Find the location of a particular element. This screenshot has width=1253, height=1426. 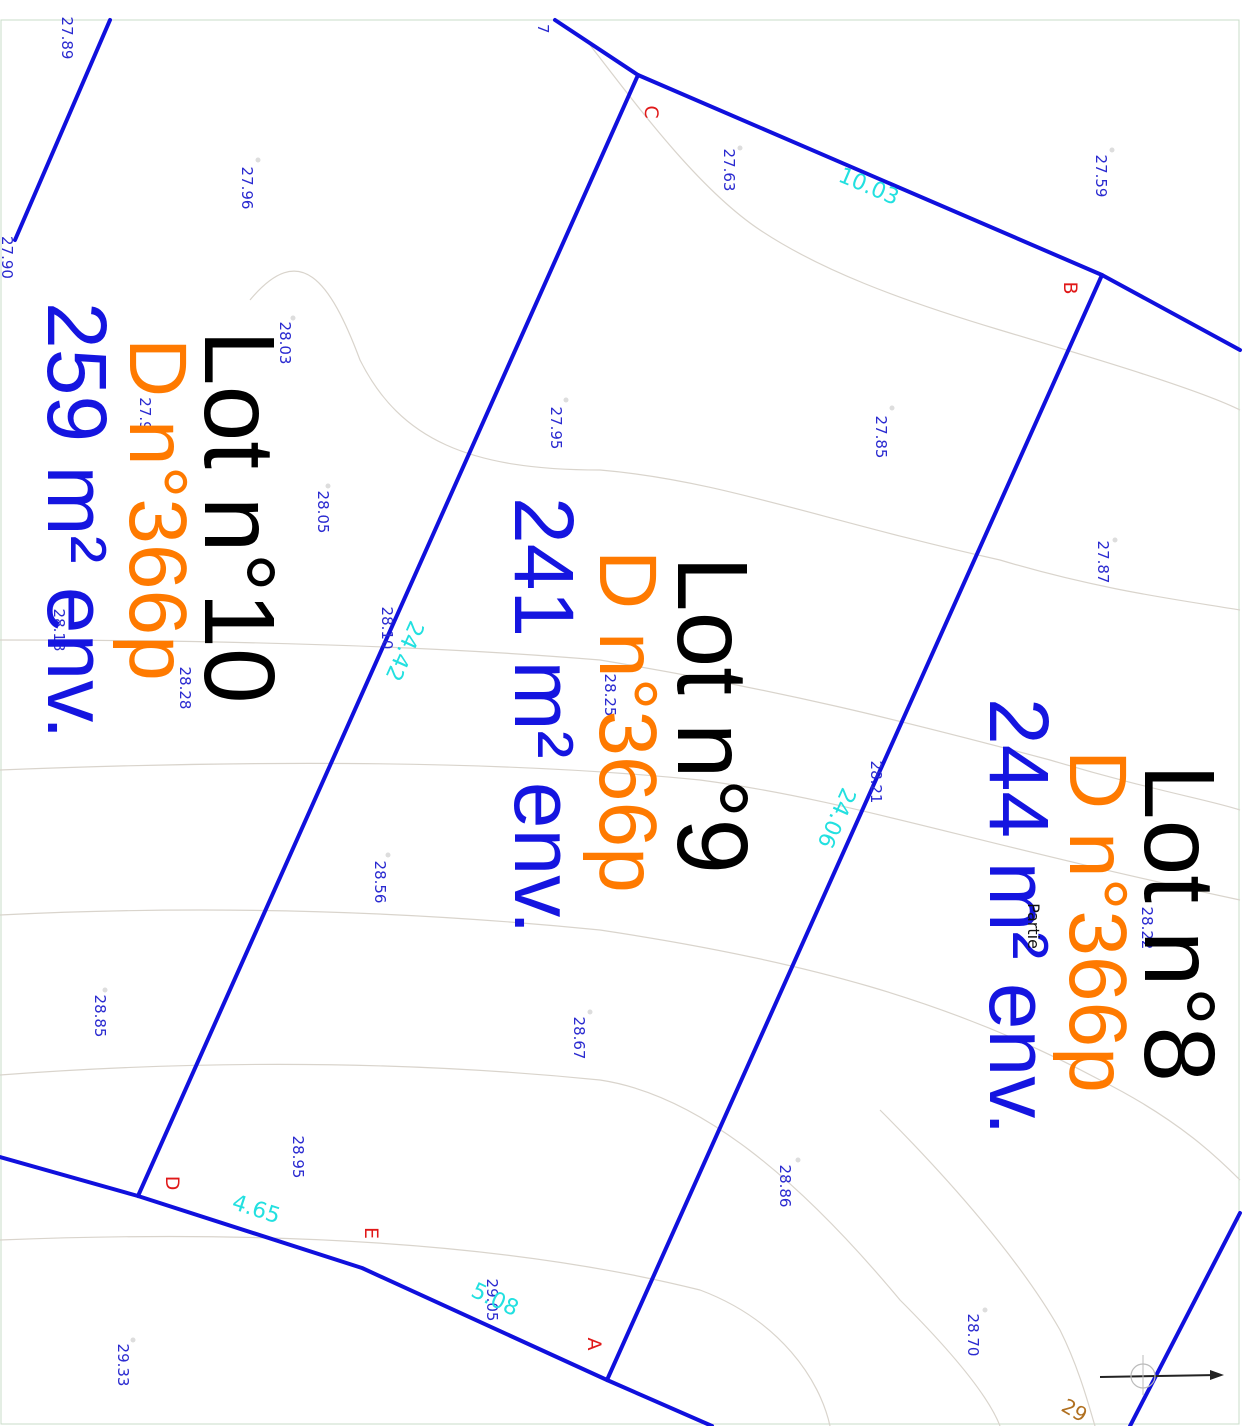

boundary-bottom is located at coordinates (357, 1290).